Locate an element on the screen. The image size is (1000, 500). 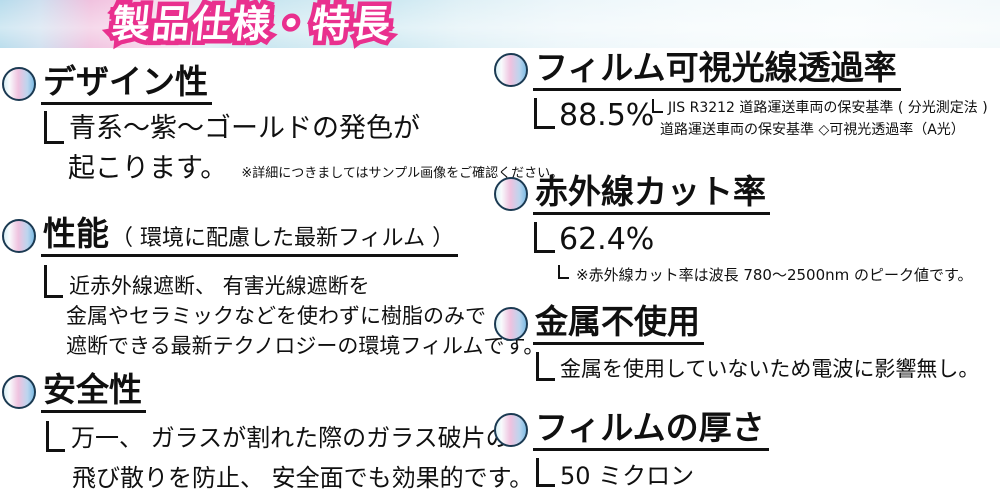
section-ir-titlewrap: 赤外線カット率 is located at coordinates (651, 193).